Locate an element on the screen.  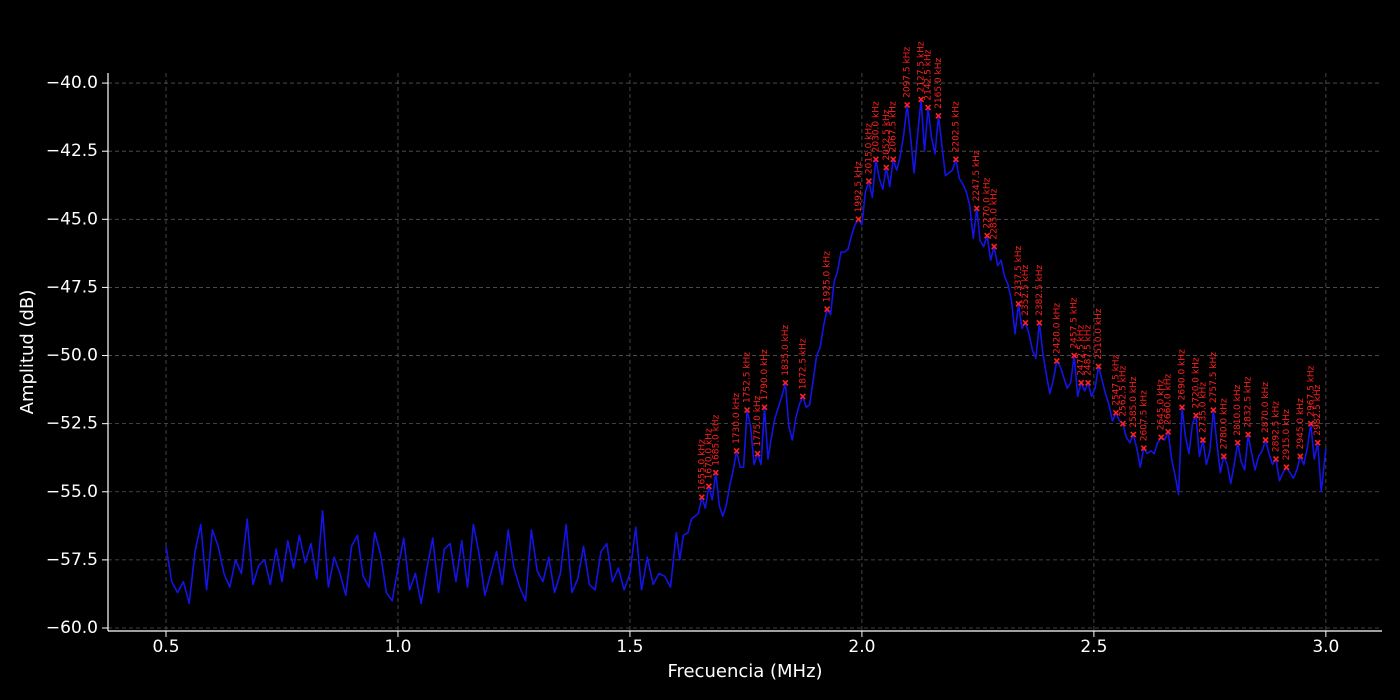
peak-label: 2757.5 kHz is located at coordinates (1214, 377).